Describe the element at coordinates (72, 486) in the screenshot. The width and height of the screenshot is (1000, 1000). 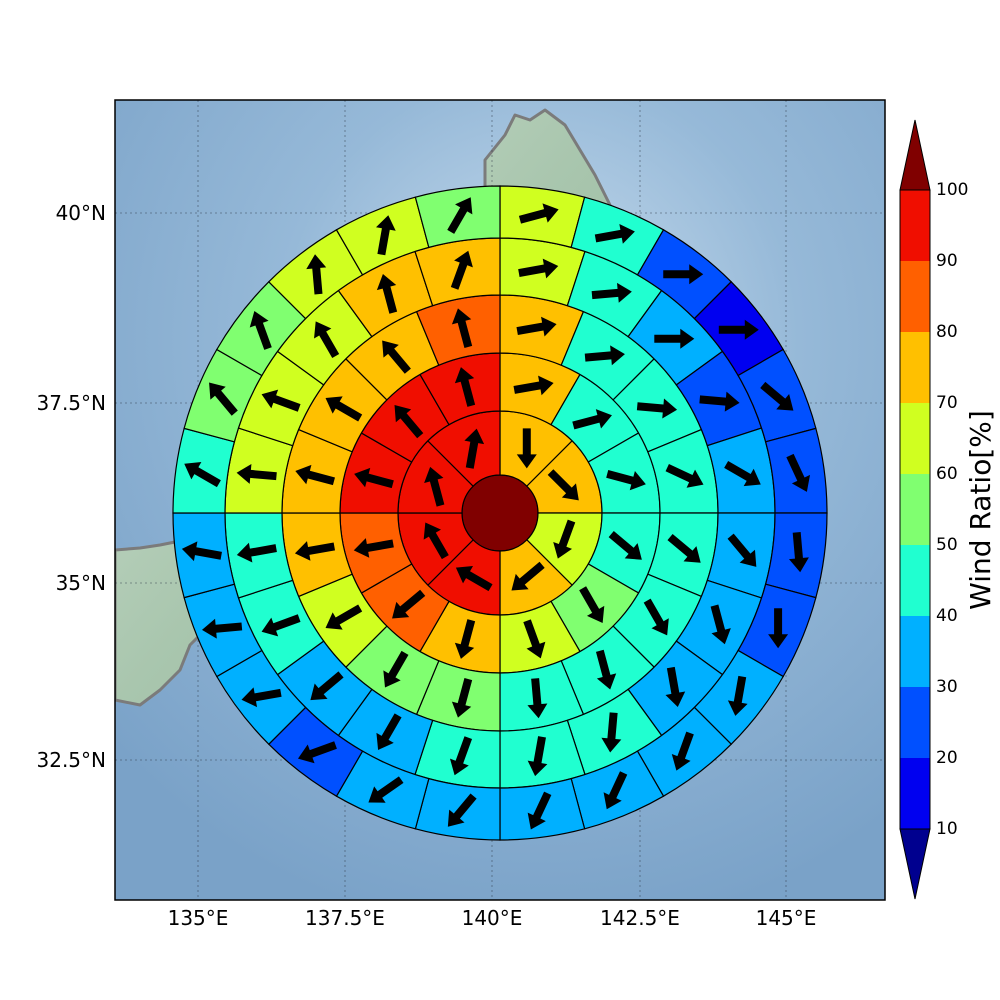
I see `latitude-axis: 40°N 37.5°N 35°N 32.5°N` at that location.